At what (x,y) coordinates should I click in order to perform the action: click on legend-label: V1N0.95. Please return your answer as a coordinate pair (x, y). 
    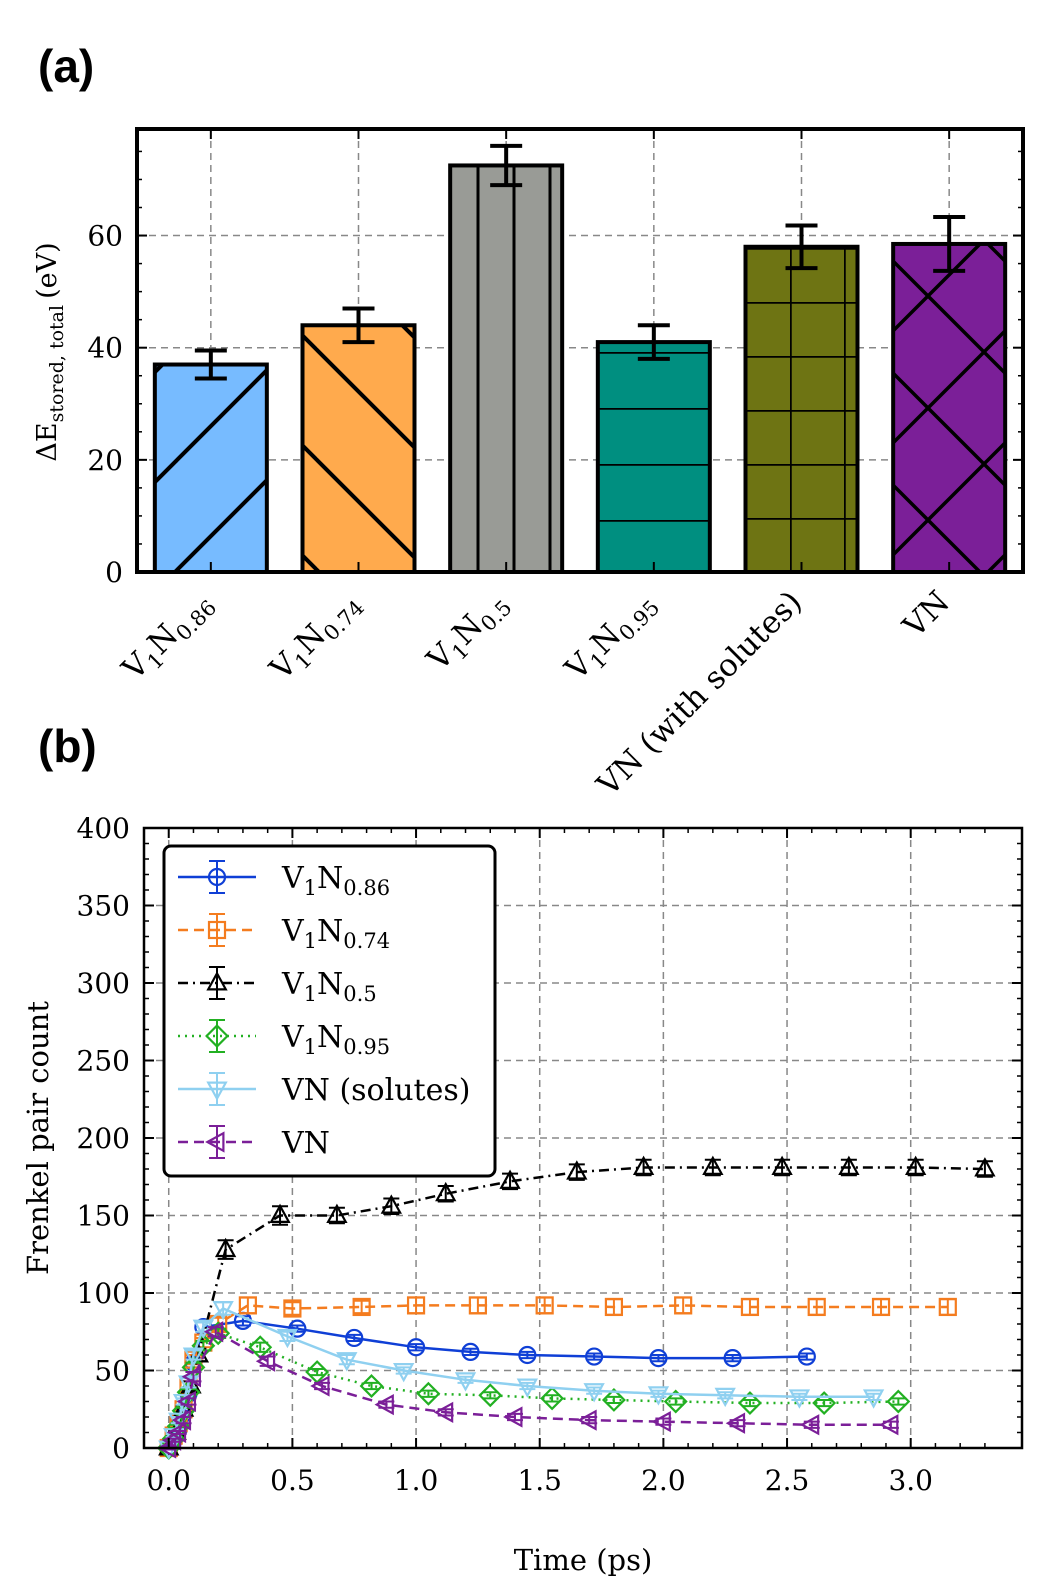
    Looking at the image, I should click on (335, 1039).